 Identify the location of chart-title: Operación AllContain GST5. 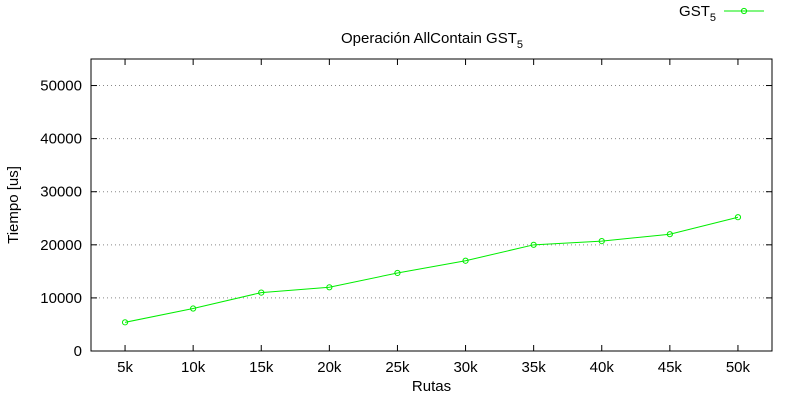
(432, 40).